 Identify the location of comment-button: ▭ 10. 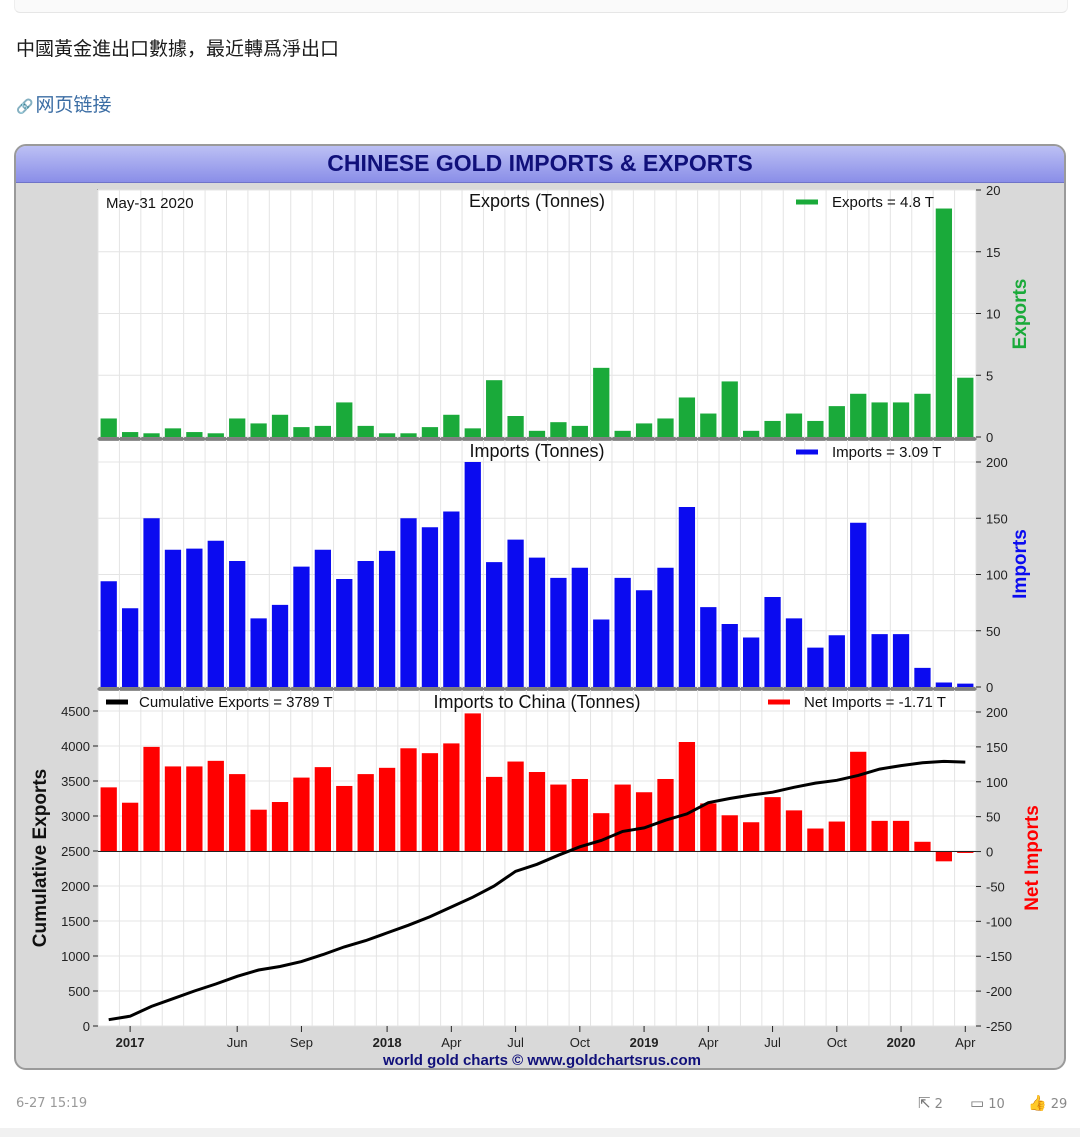
(987, 1103).